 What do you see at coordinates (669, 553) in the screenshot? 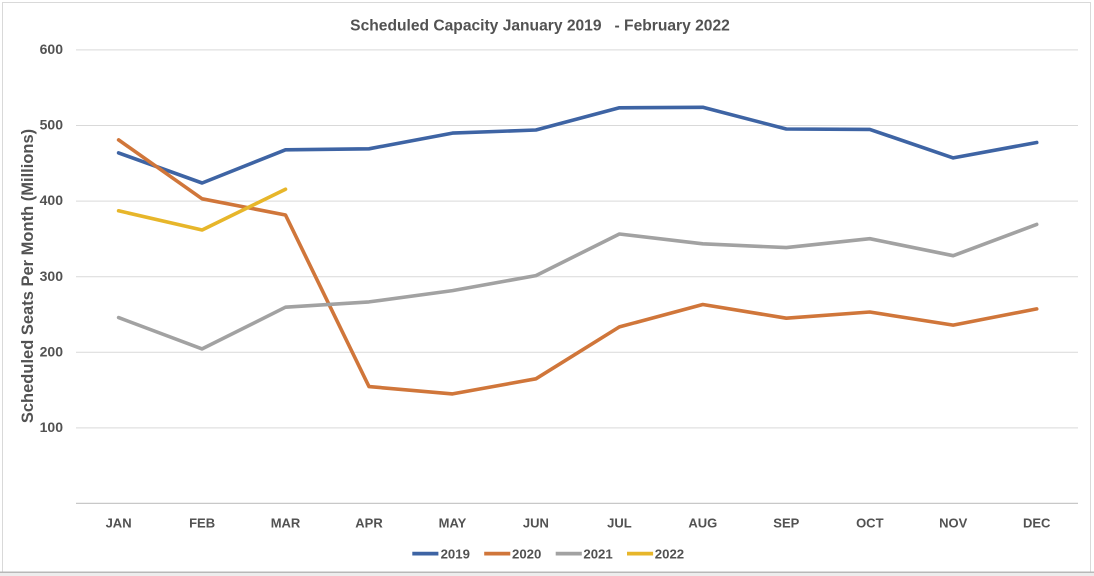
I see `svg-text: 2022` at bounding box center [669, 553].